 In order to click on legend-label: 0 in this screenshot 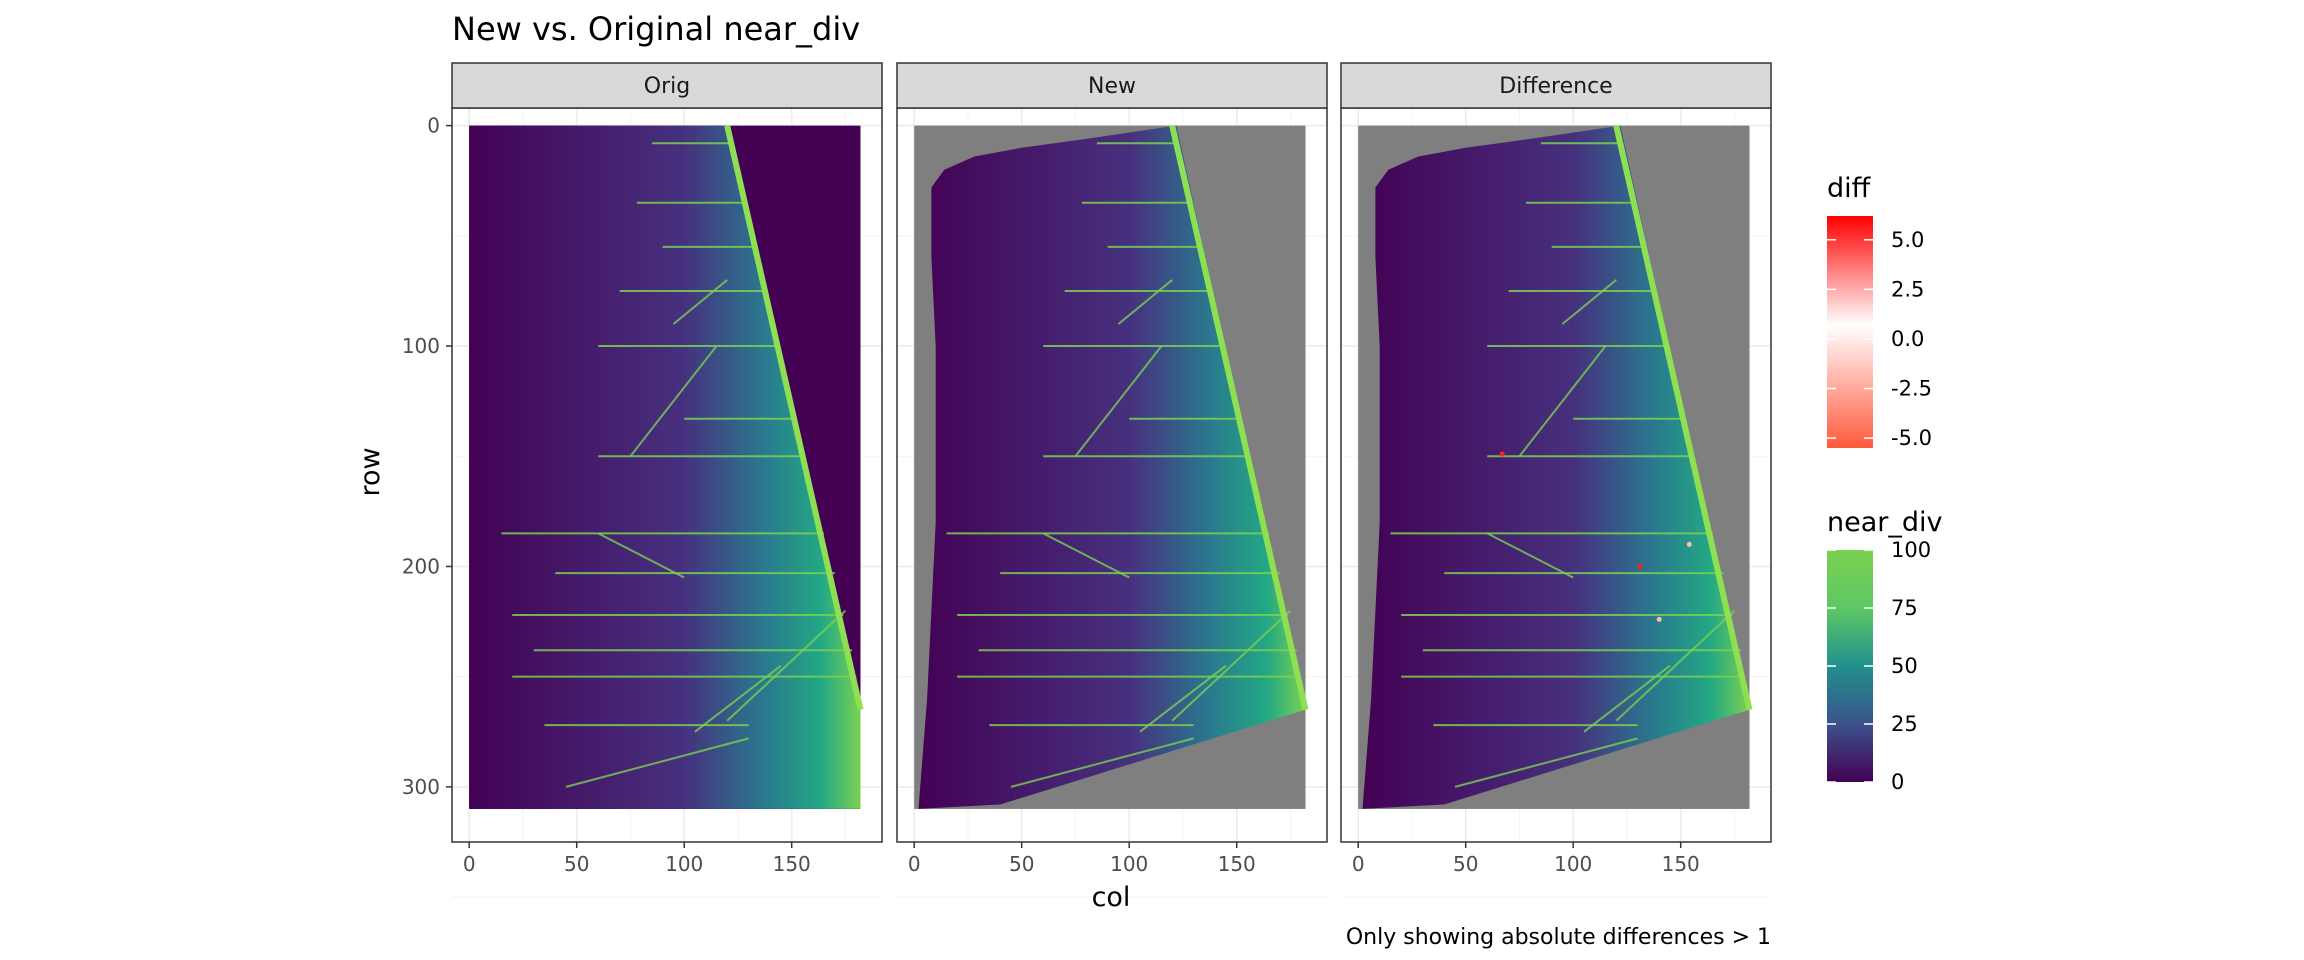, I will do `click(1897, 782)`.